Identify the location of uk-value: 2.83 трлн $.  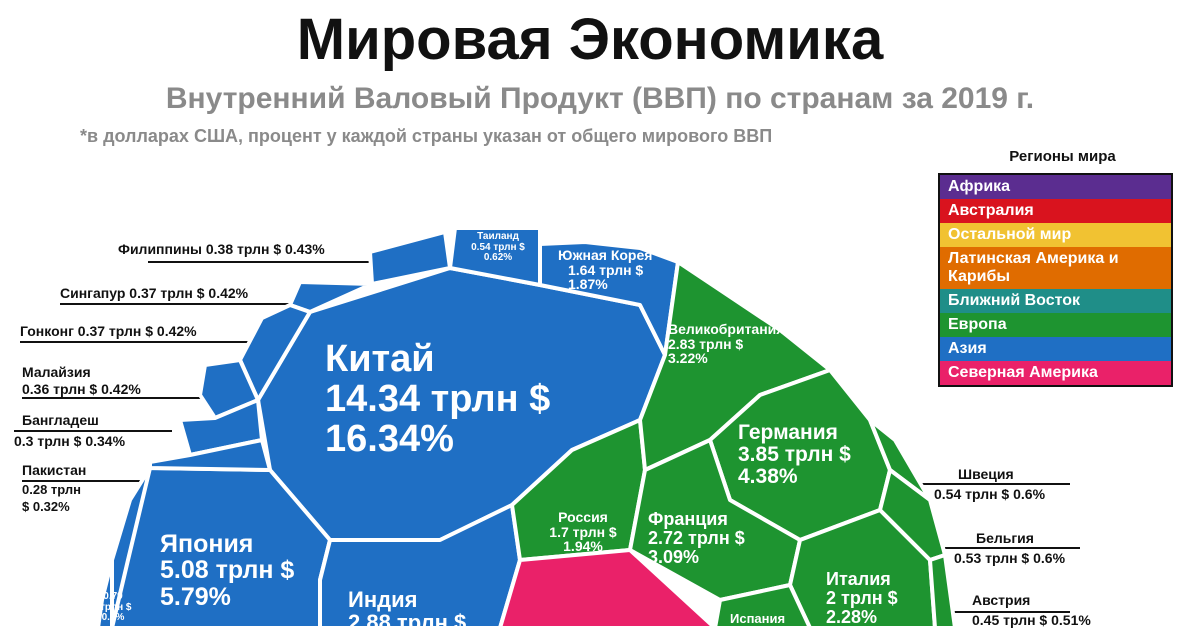
(706, 343).